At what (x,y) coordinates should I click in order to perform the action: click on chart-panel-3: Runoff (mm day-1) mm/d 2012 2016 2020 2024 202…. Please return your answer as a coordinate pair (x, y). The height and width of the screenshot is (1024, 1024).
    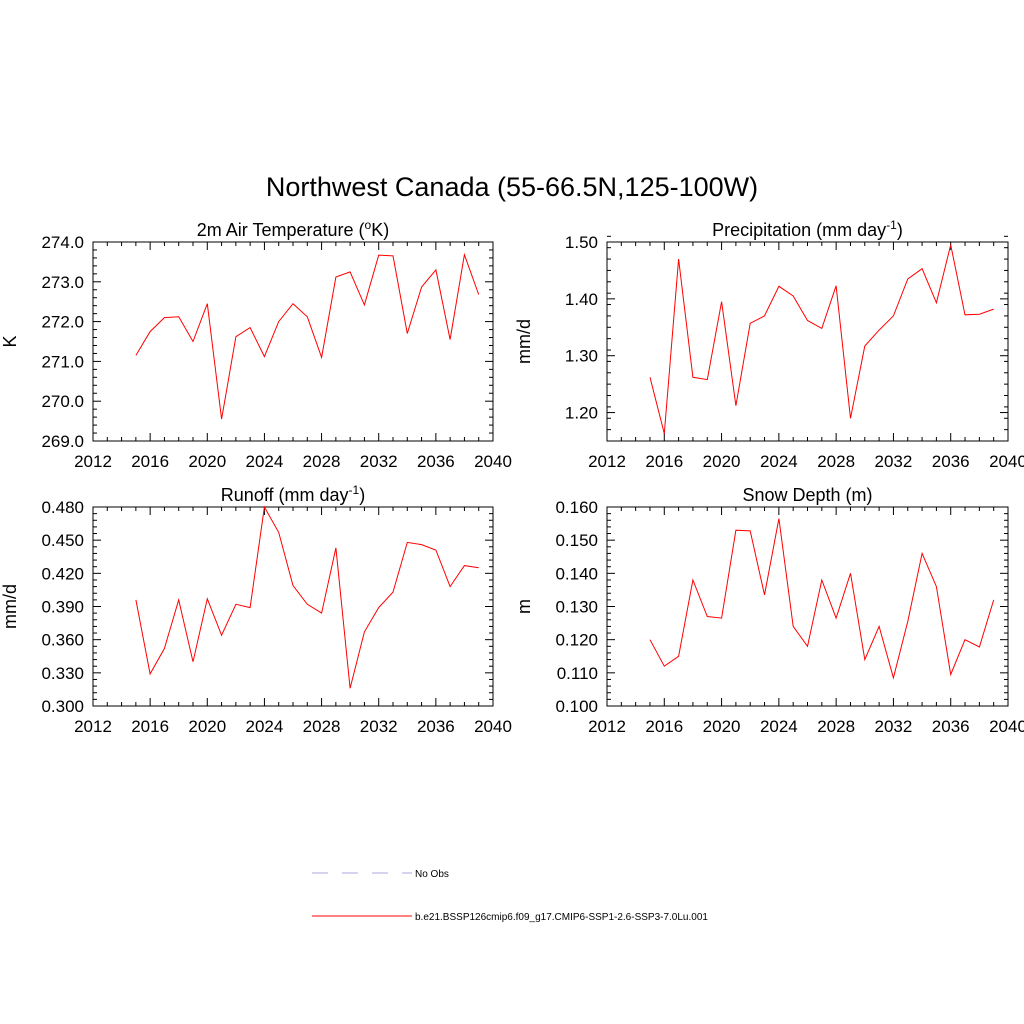
    Looking at the image, I should click on (256, 609).